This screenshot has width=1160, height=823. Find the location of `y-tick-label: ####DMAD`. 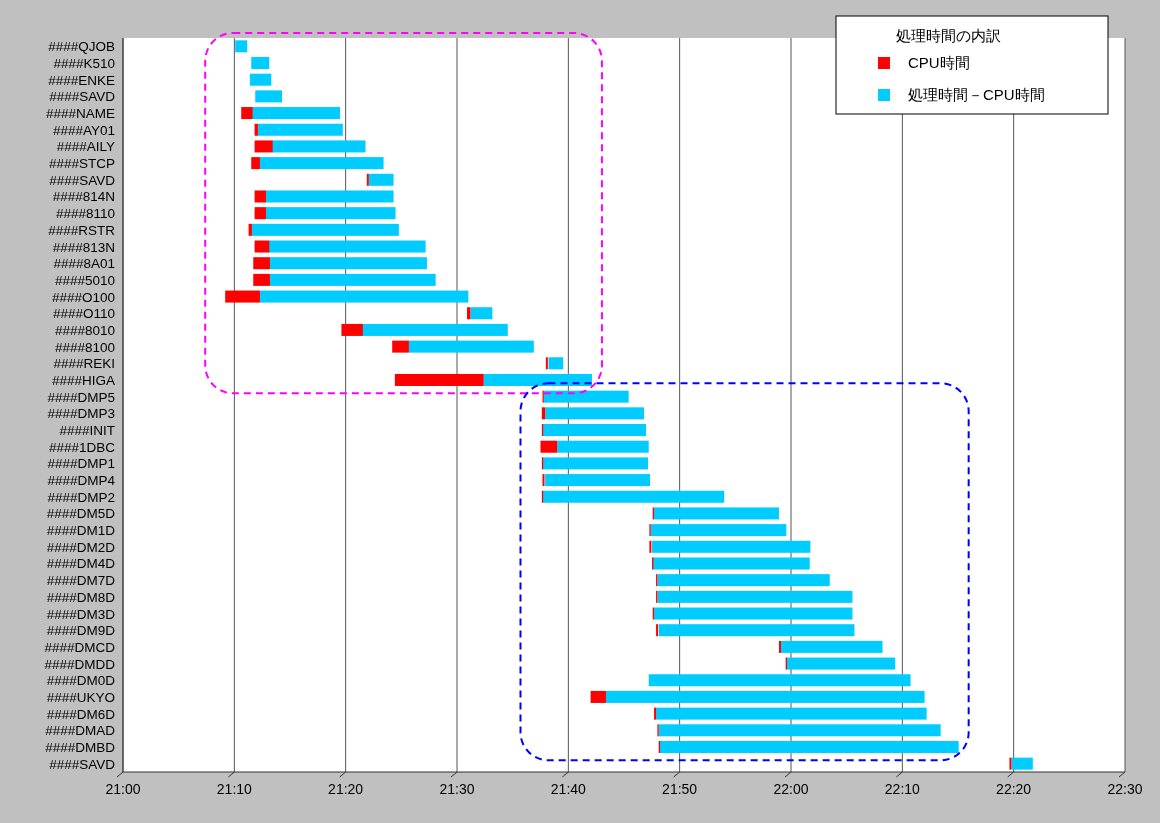

y-tick-label: ####DMAD is located at coordinates (80, 731).